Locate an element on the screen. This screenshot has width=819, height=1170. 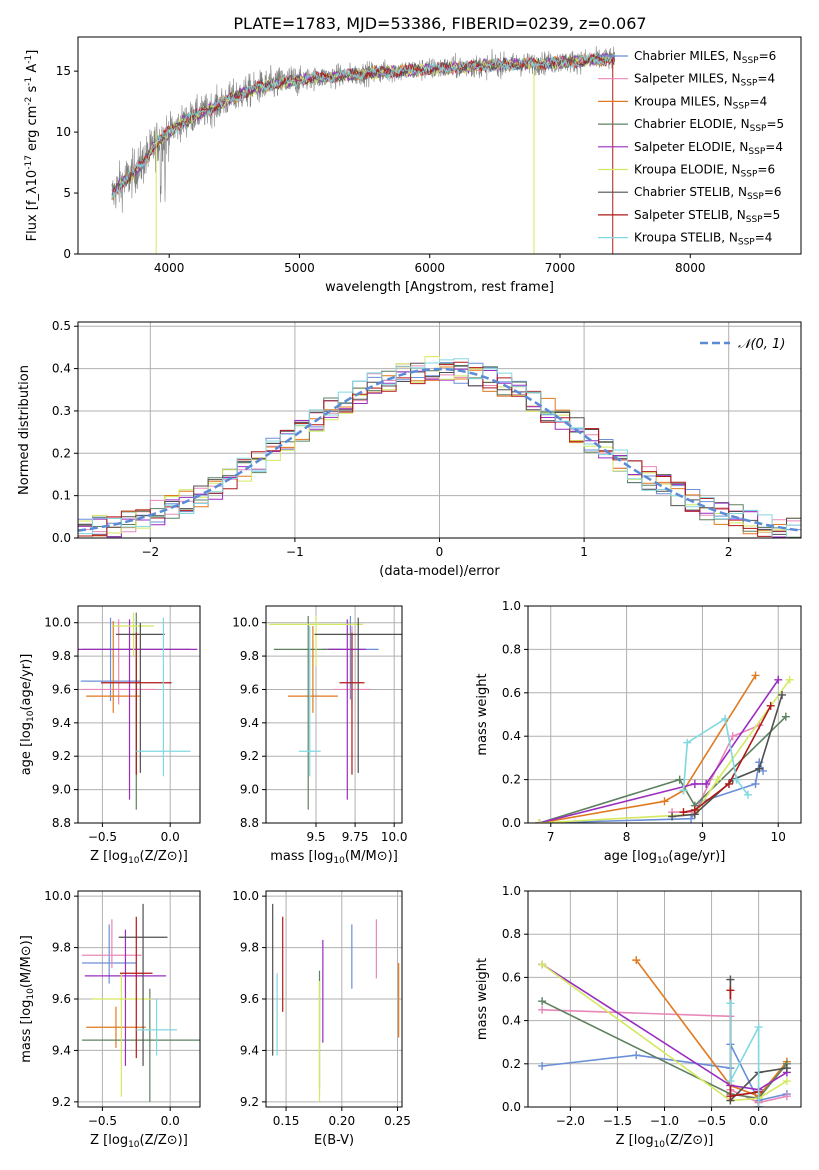
x-tick-label: 9.5 is located at coordinates (315, 837).